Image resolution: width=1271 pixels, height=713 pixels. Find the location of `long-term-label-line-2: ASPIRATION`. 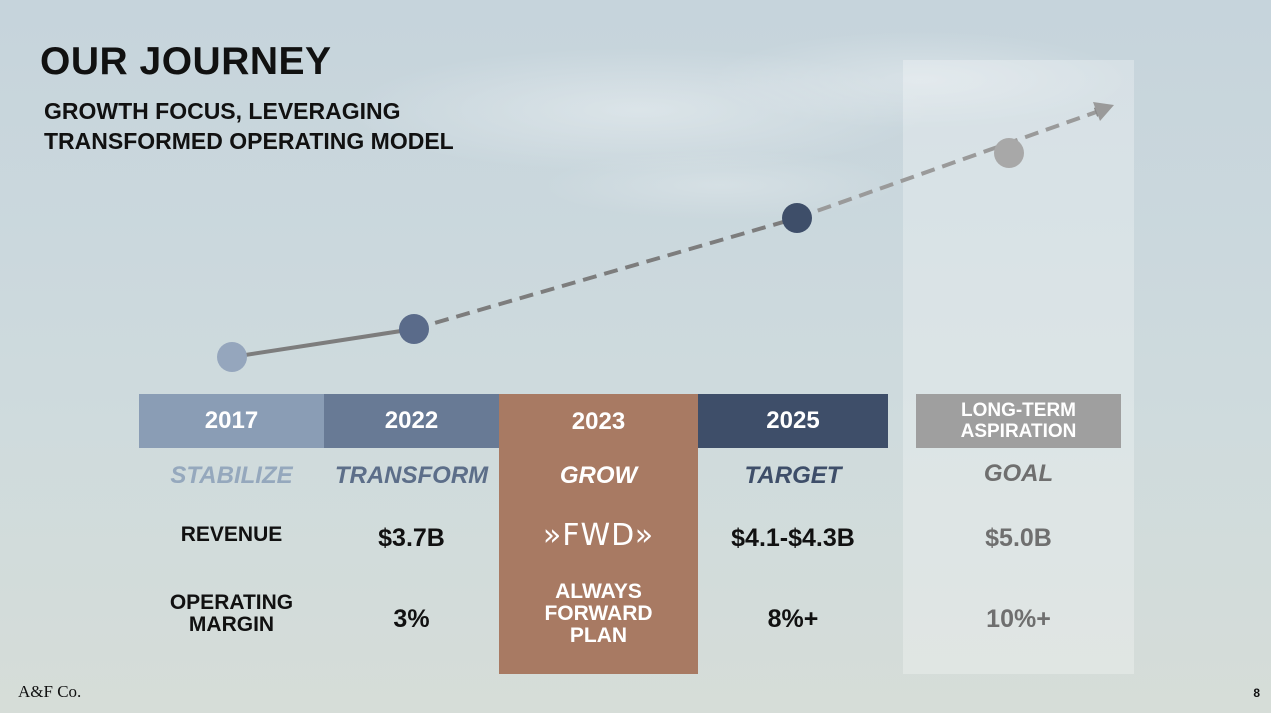

long-term-label-line-2: ASPIRATION is located at coordinates (1018, 431).